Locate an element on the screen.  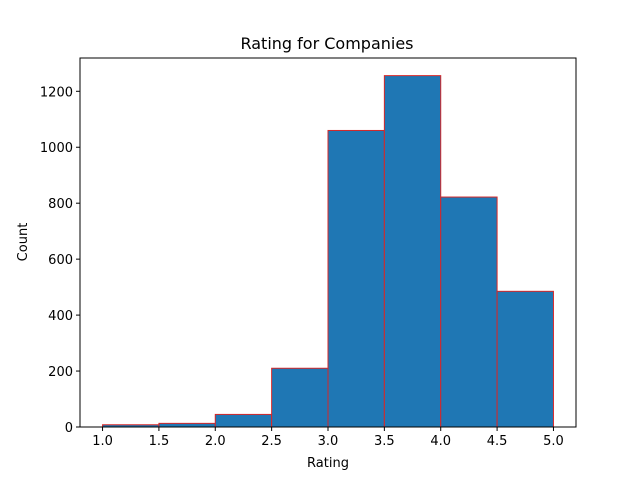
y-tick-label: 600 is located at coordinates (60, 260).